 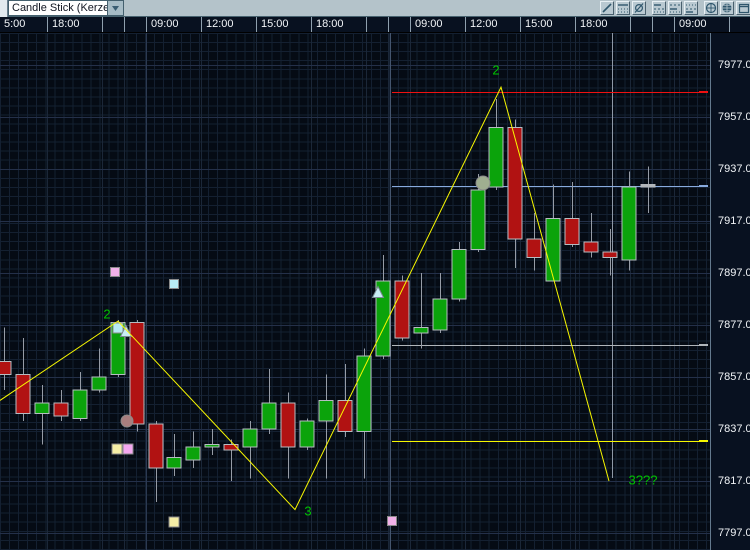 I want to click on trendline-icon, so click(x=607, y=8).